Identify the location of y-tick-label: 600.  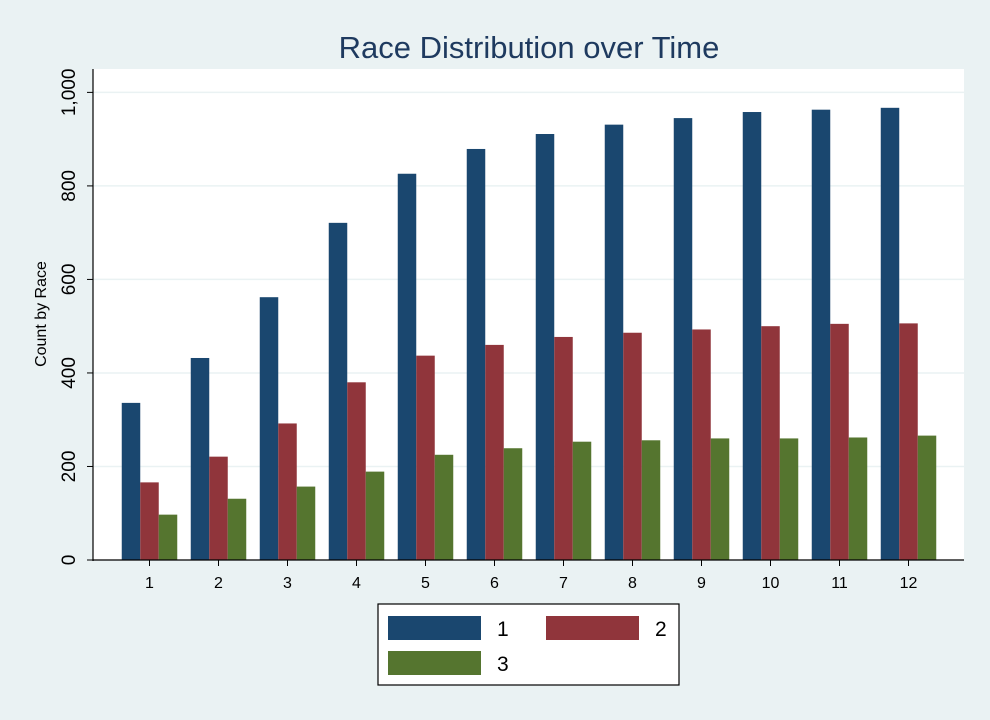
(69, 280).